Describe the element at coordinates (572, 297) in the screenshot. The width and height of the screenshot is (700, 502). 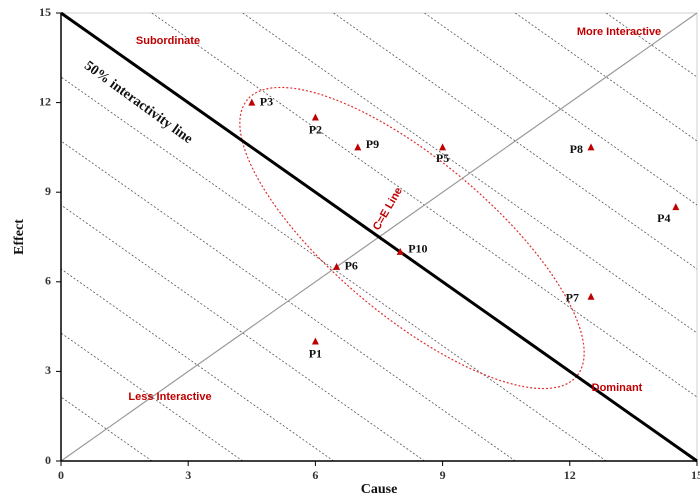
I see `point-label: P7` at that location.